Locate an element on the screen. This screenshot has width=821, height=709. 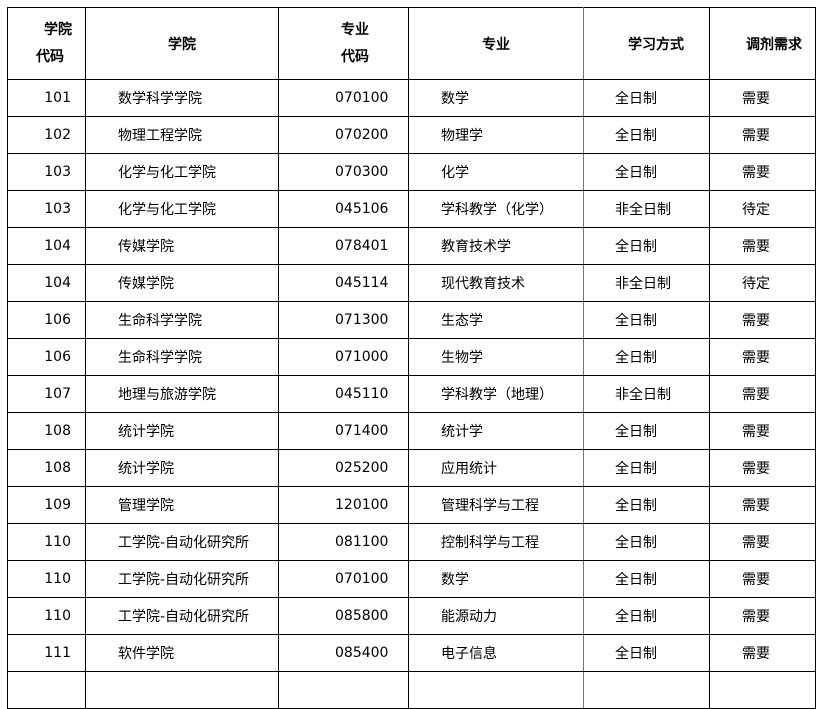
cell-major-code: 120100 is located at coordinates (343, 505).